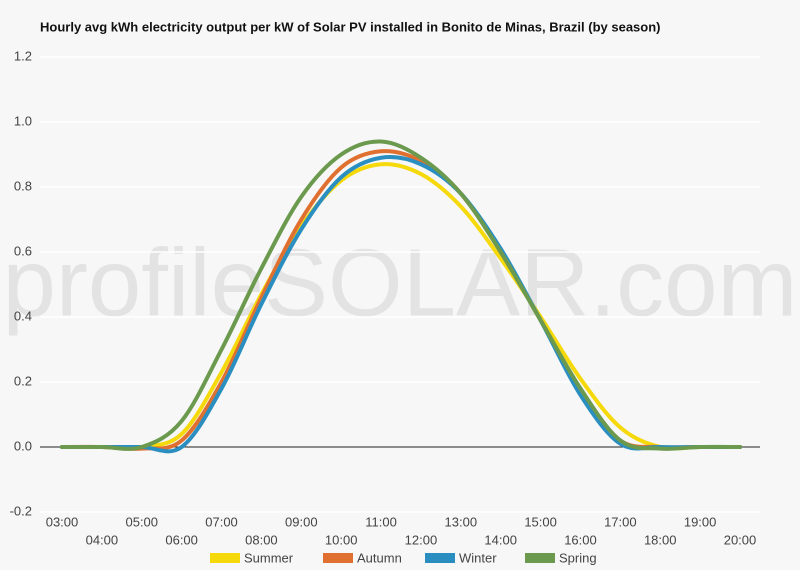 The width and height of the screenshot is (800, 570). What do you see at coordinates (301, 521) in the screenshot?
I see `x-tick-label: 09:00` at bounding box center [301, 521].